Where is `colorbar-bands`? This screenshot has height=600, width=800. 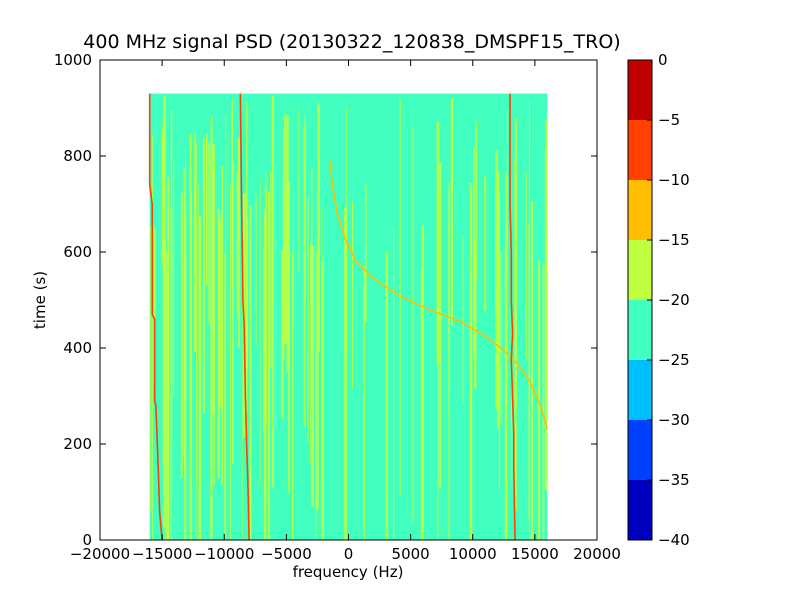 colorbar-bands is located at coordinates (640, 300).